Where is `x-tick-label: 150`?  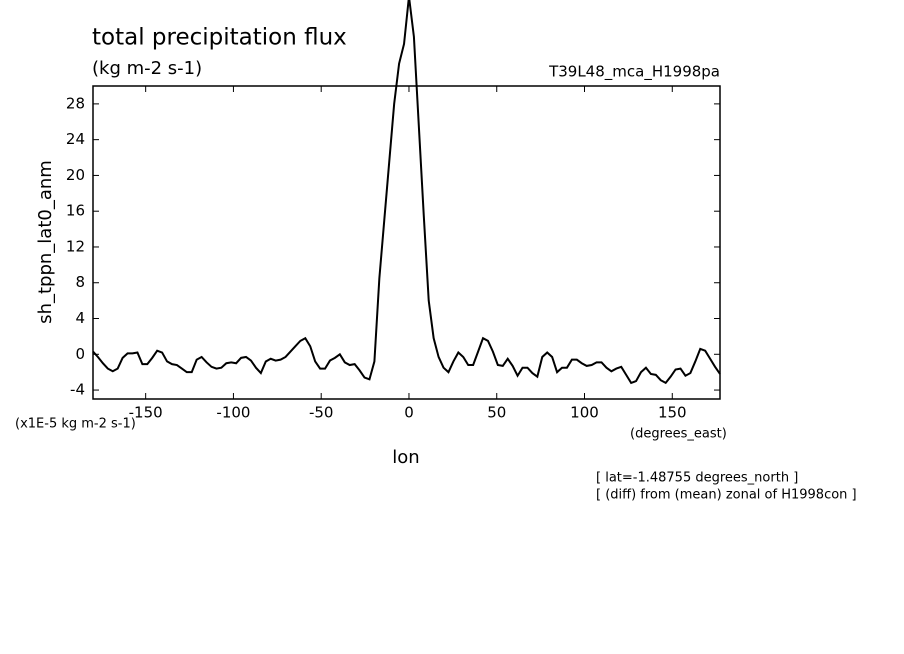
x-tick-label: 150 is located at coordinates (672, 413).